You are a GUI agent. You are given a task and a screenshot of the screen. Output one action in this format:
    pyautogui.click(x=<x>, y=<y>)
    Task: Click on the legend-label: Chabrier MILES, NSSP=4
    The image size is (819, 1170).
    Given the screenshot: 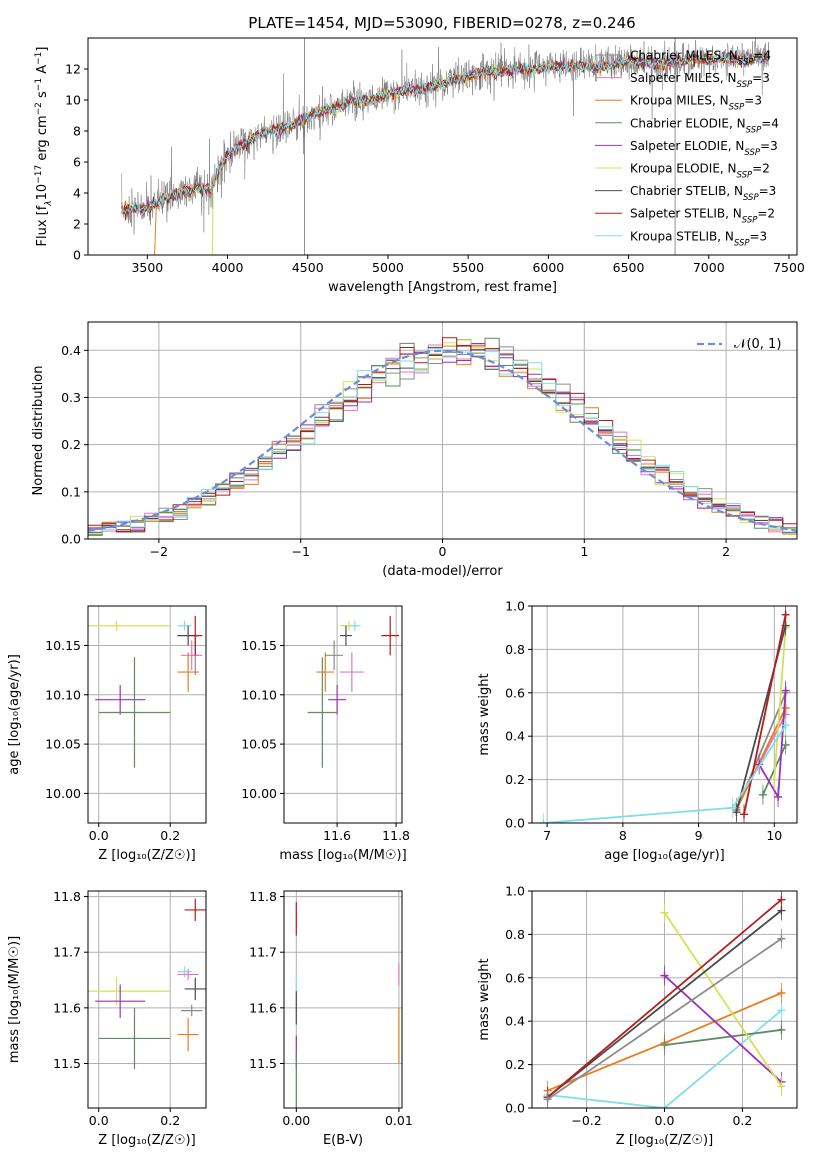 What is the action you would take?
    pyautogui.click(x=700, y=58)
    